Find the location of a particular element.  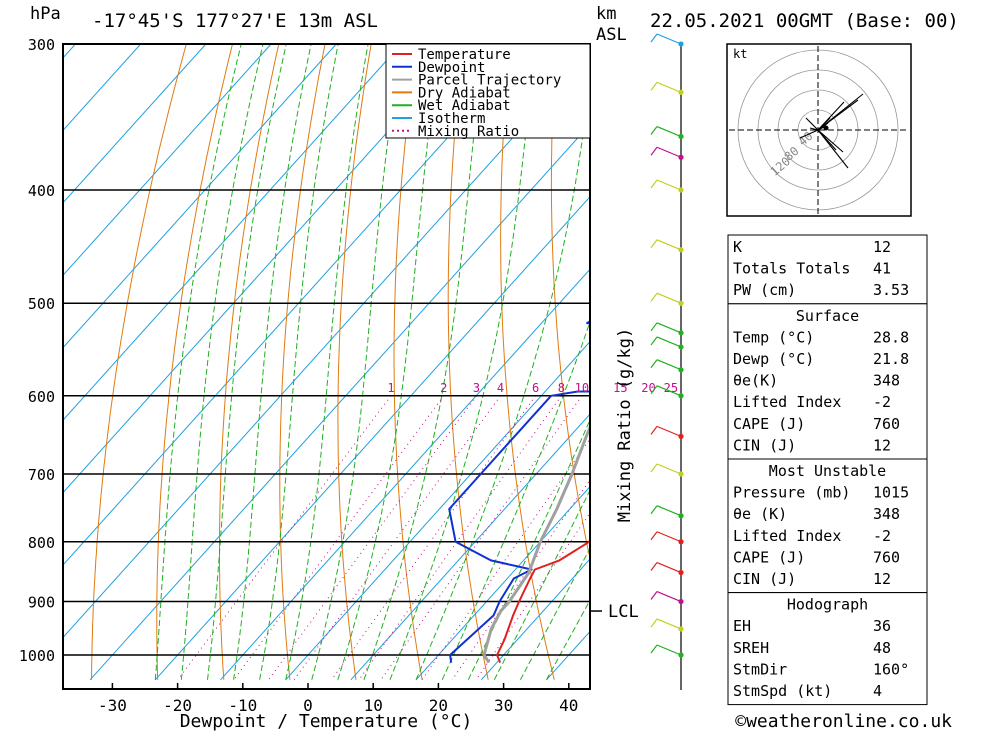

mixing-ratio-label: 25 is located at coordinates (671, 388).